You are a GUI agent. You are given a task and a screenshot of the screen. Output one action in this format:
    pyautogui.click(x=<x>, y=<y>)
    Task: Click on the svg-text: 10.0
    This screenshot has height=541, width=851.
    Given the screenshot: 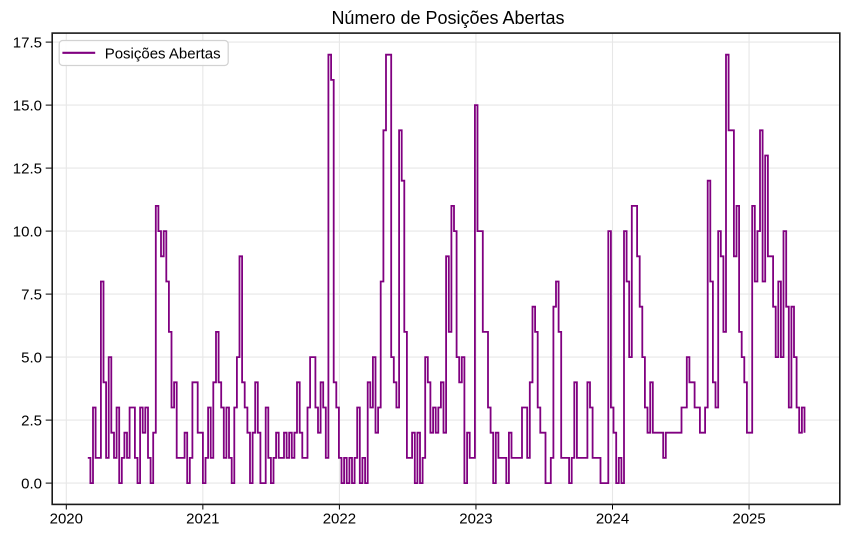 What is the action you would take?
    pyautogui.click(x=27, y=231)
    